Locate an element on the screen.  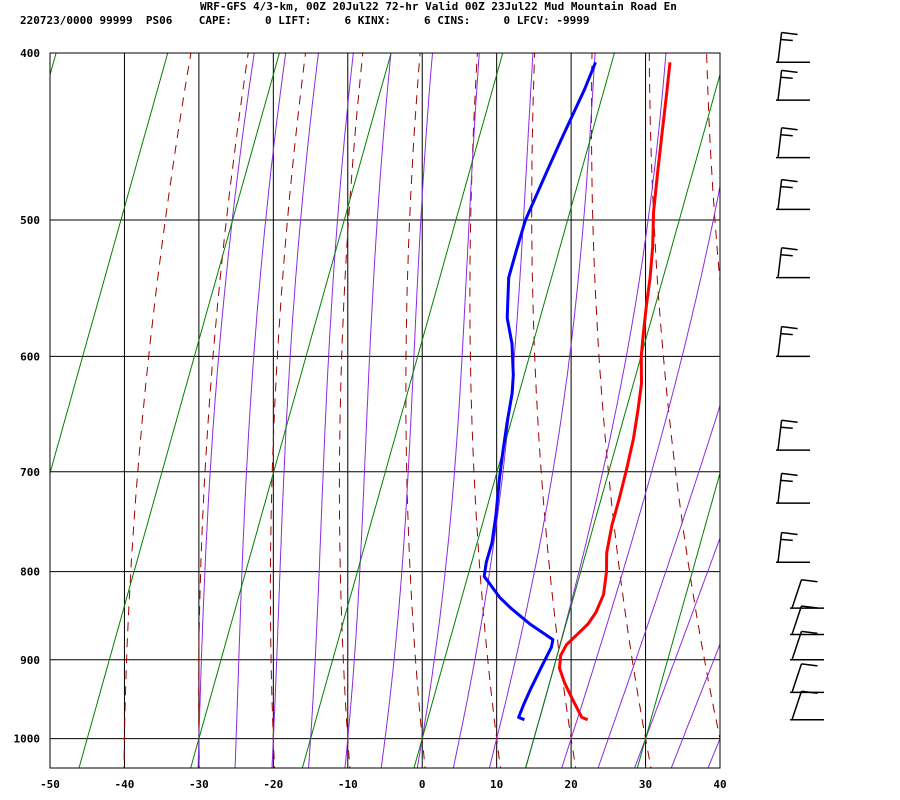
x-tick-label: 30 is located at coordinates (645, 784).